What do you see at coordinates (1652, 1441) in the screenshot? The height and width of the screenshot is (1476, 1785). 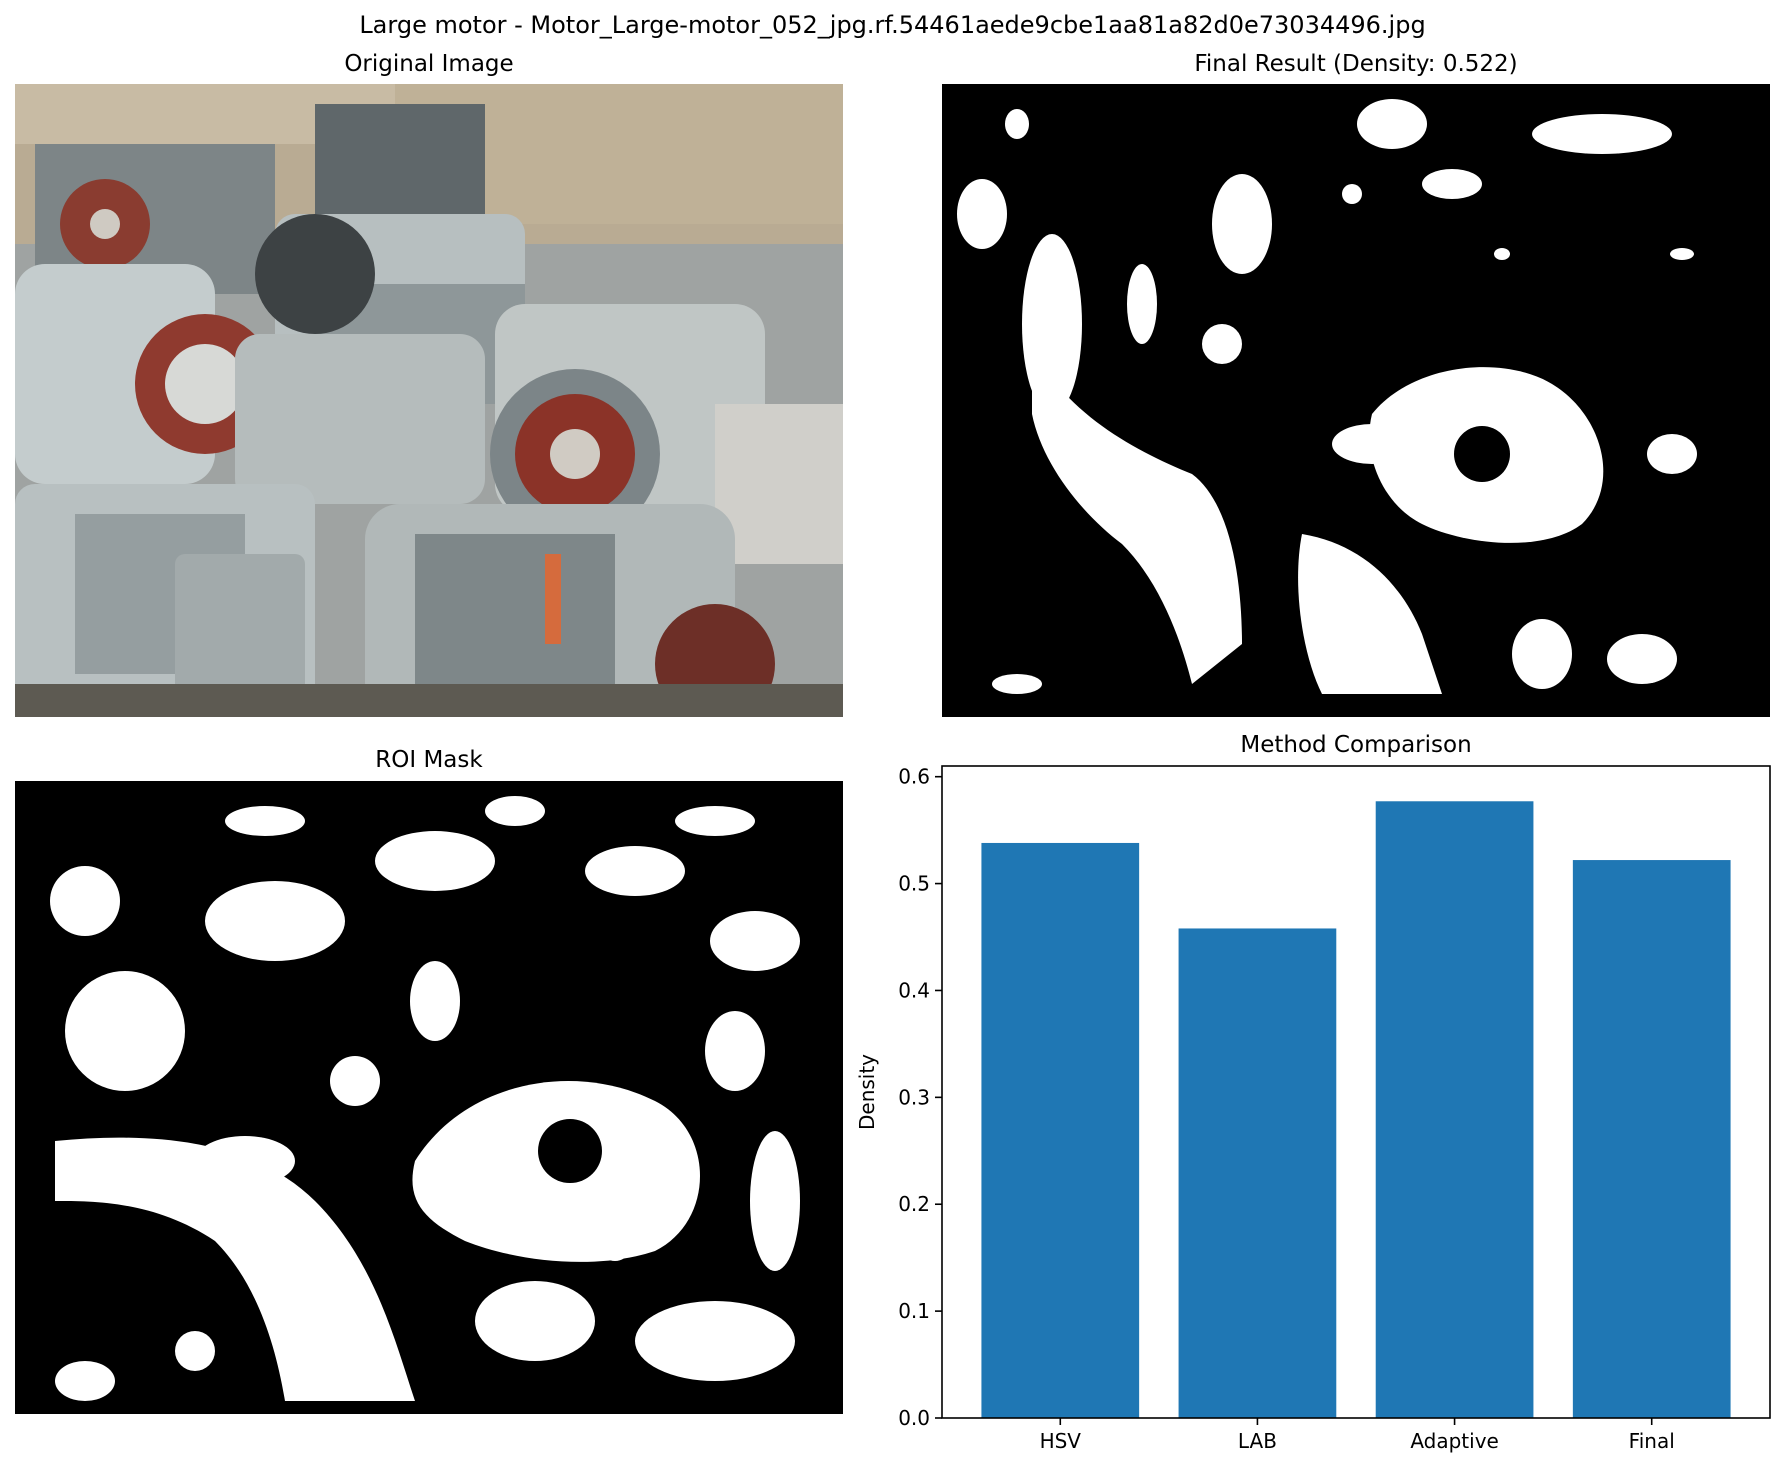 I see `x-tick-label: Final` at bounding box center [1652, 1441].